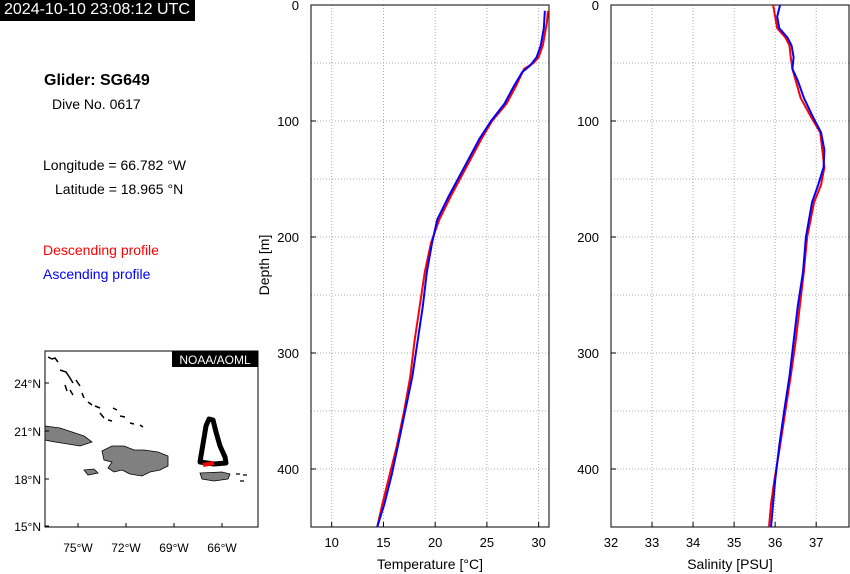  I want to click on cuba-landmass, so click(68, 436).